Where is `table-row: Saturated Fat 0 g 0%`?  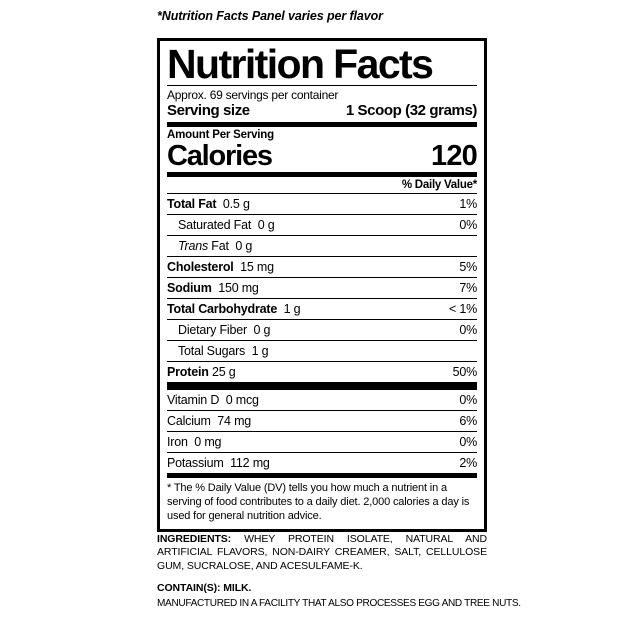
table-row: Saturated Fat 0 g 0% is located at coordinates (322, 225).